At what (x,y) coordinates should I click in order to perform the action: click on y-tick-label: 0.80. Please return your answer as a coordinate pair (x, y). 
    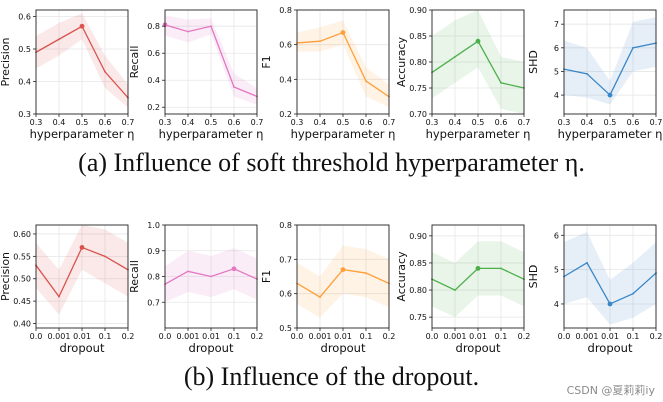
    Looking at the image, I should click on (418, 290).